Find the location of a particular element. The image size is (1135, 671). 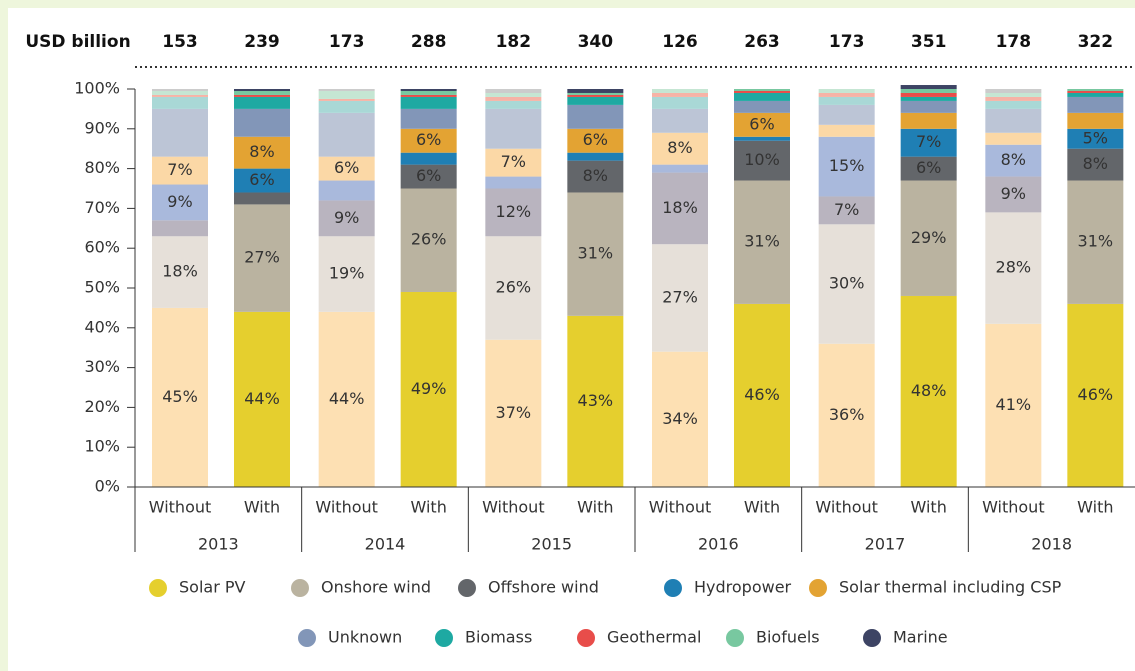

legend-label: Marine is located at coordinates (920, 637).